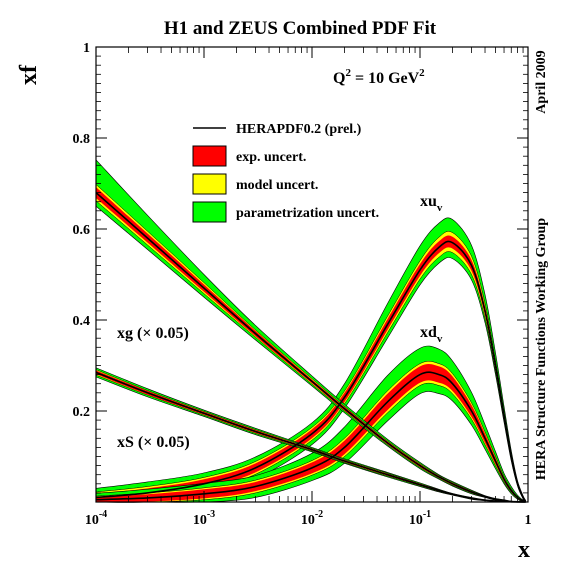  I want to click on x-tick-exp: -1, so click(427, 514).